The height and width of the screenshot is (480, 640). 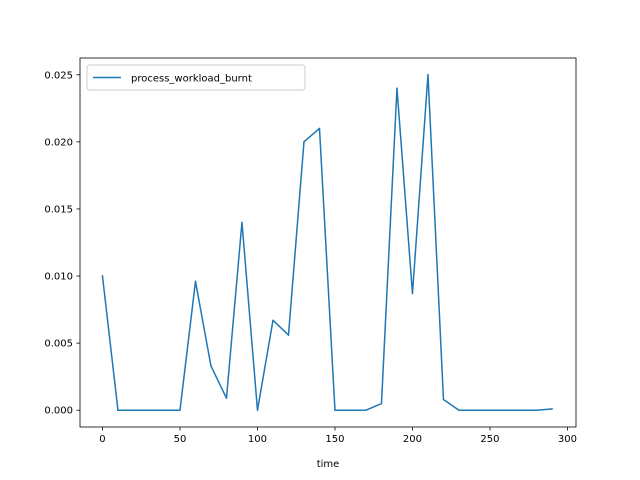 What do you see at coordinates (567, 439) in the screenshot?
I see `x-tick-label: 300` at bounding box center [567, 439].